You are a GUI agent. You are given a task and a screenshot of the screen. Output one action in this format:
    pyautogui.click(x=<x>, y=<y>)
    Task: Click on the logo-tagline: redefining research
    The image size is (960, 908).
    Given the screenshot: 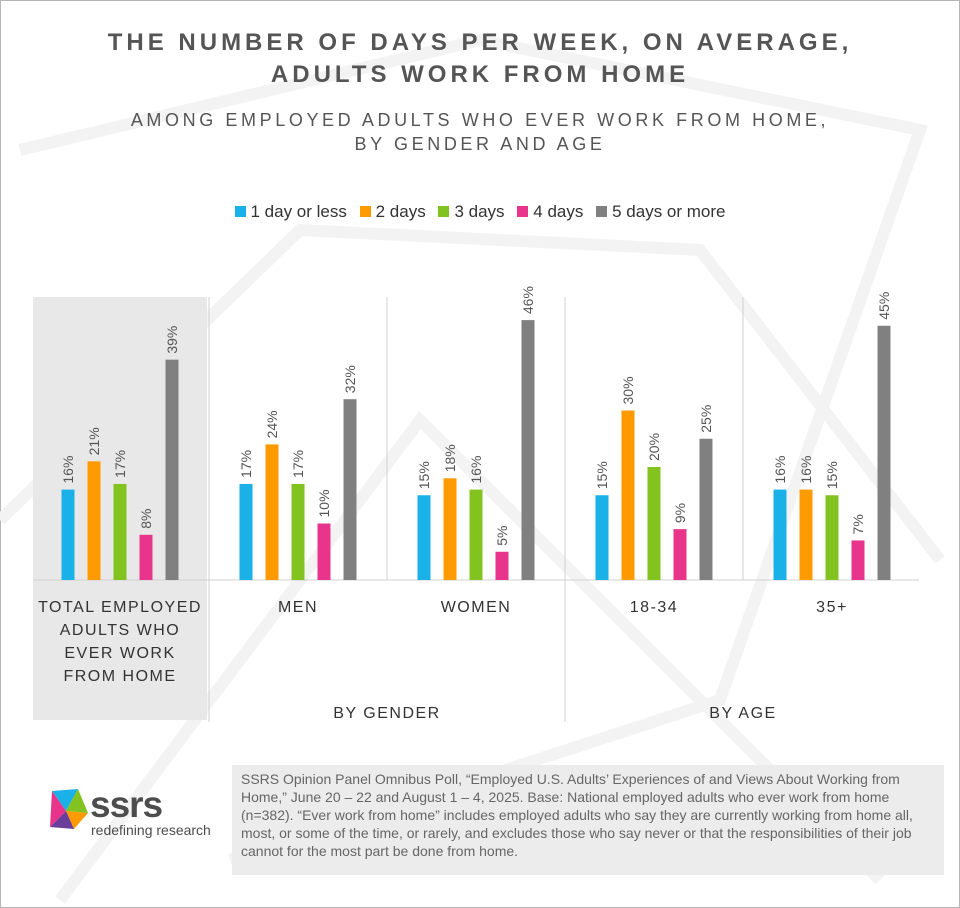 What is the action you would take?
    pyautogui.click(x=151, y=830)
    